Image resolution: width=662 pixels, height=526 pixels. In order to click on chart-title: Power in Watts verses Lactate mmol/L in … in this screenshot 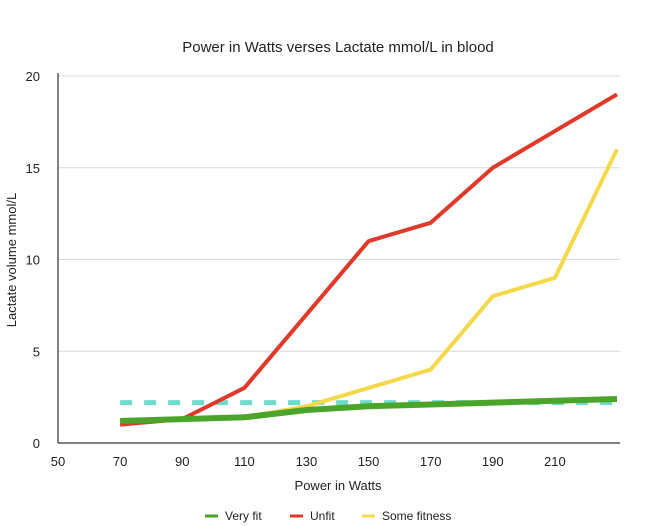, I will do `click(338, 47)`.